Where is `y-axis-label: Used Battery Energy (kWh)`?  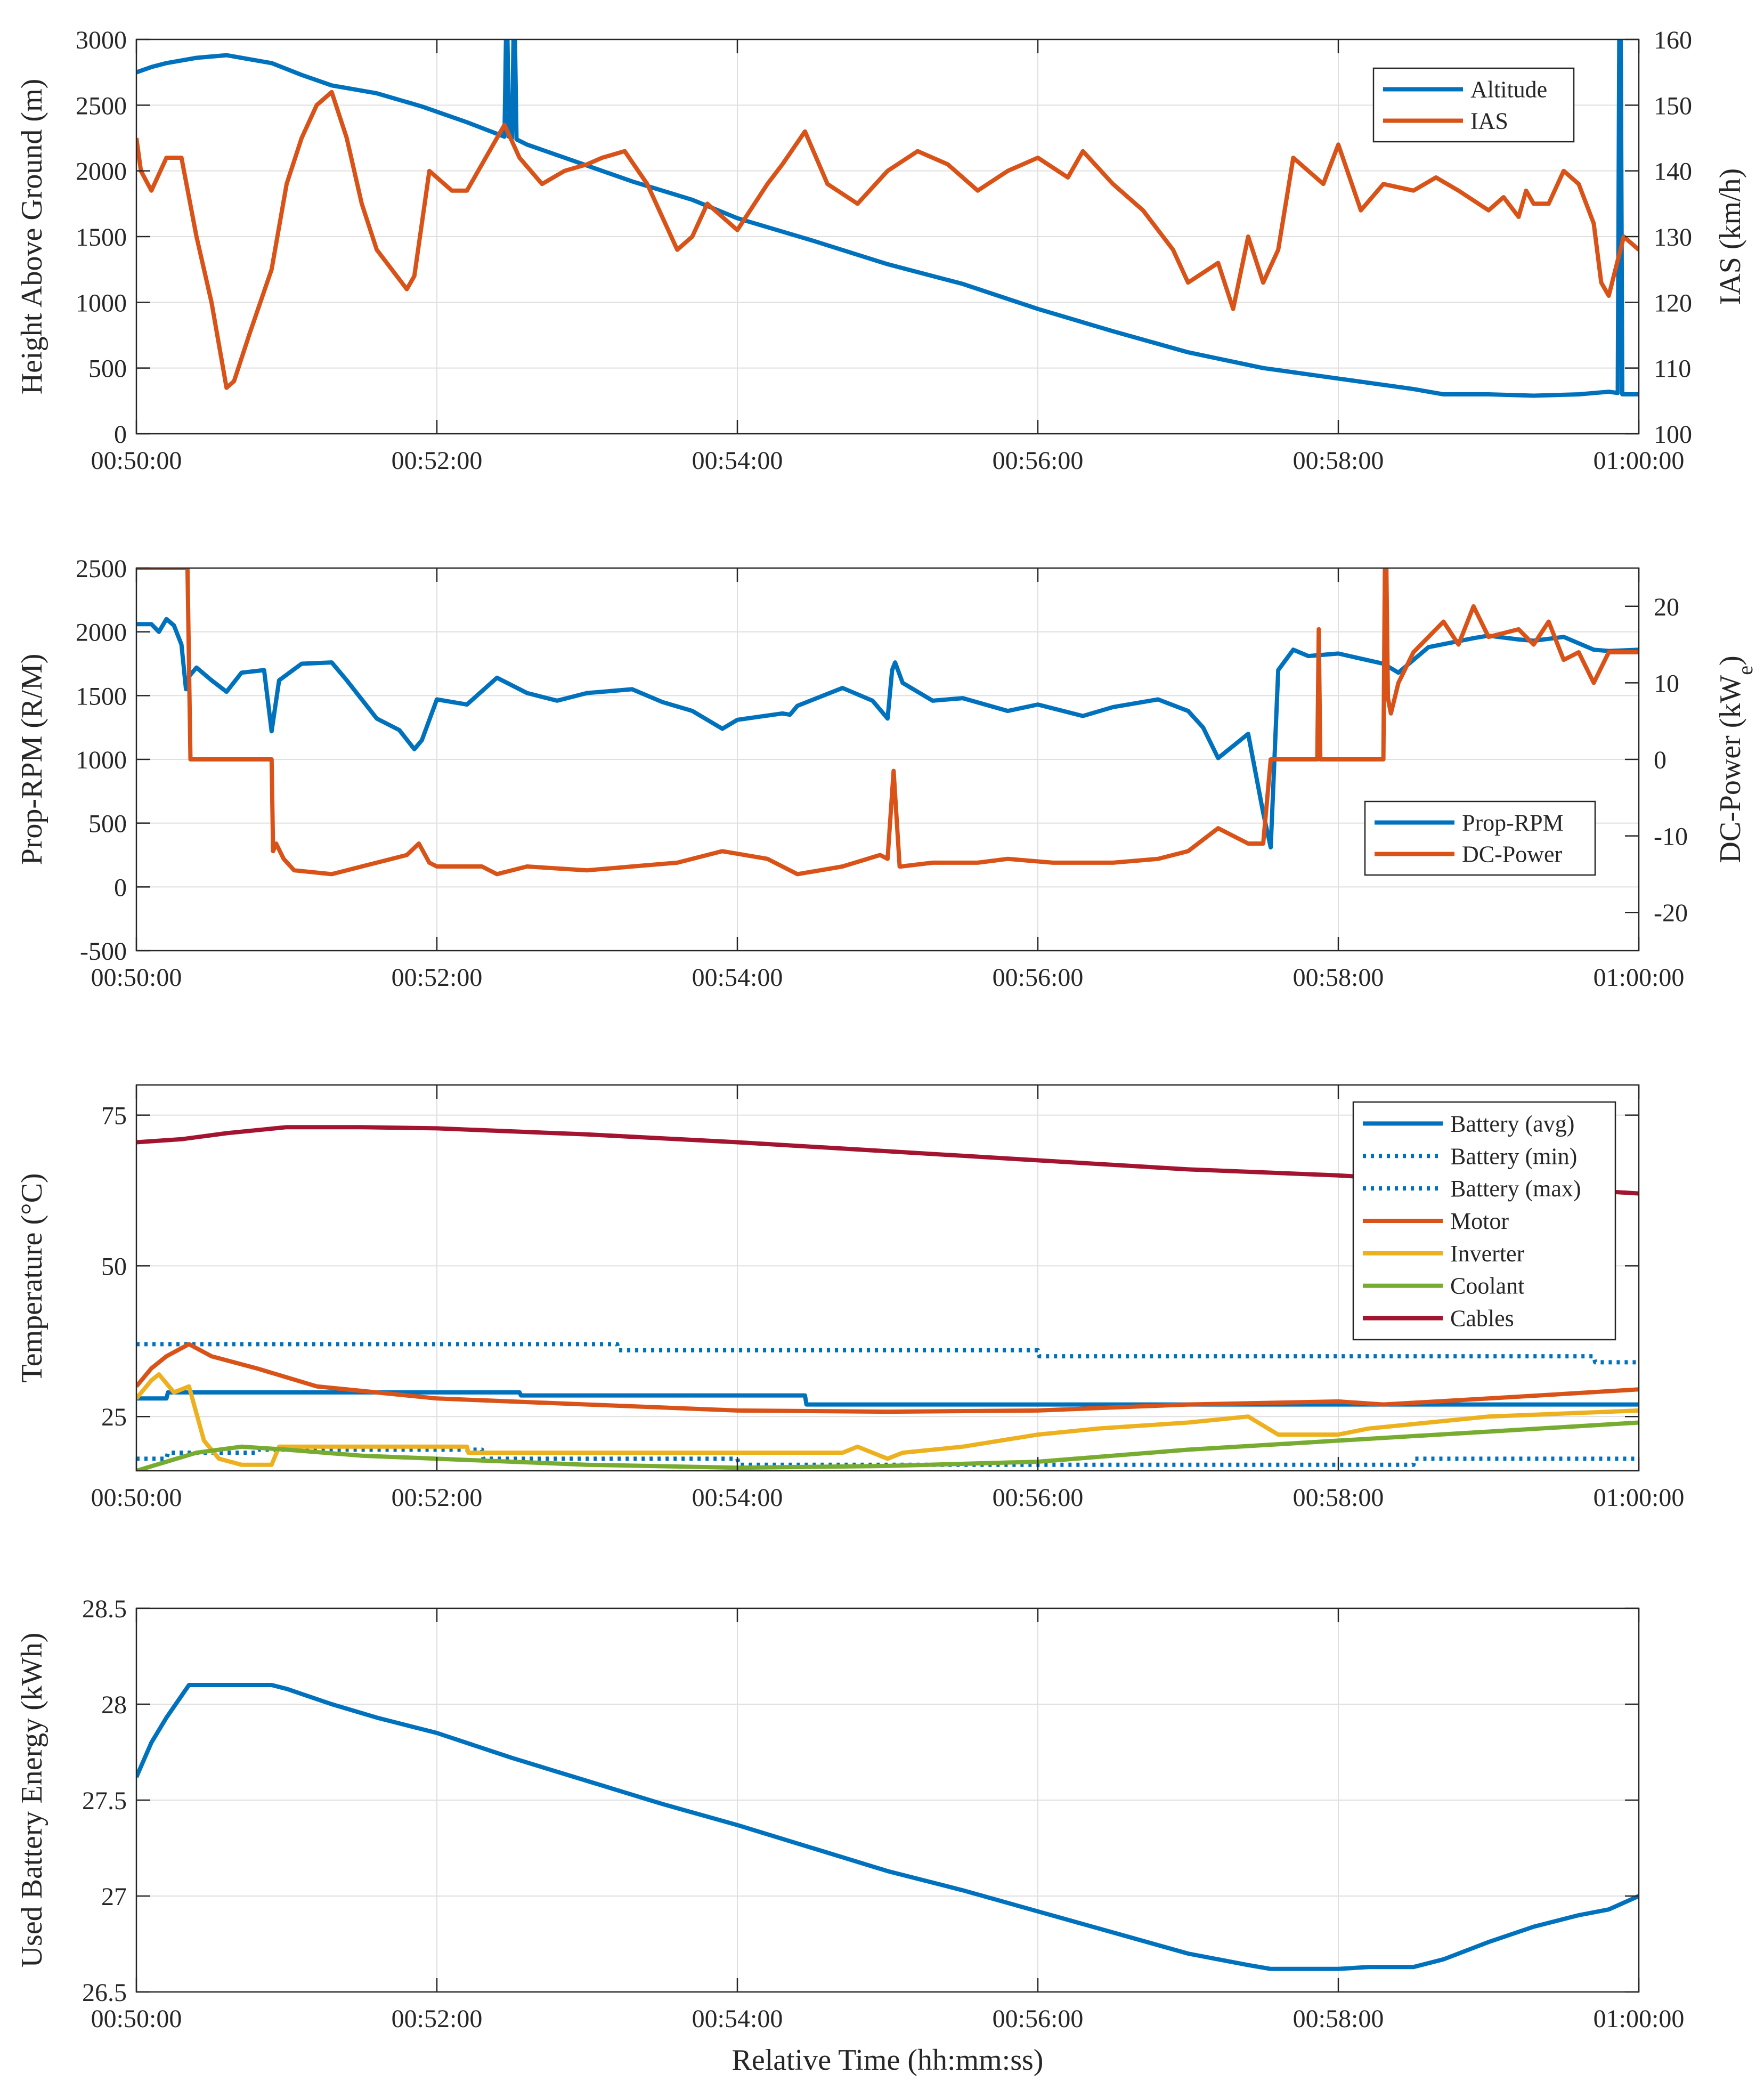 y-axis-label: Used Battery Energy (kWh) is located at coordinates (32, 1800).